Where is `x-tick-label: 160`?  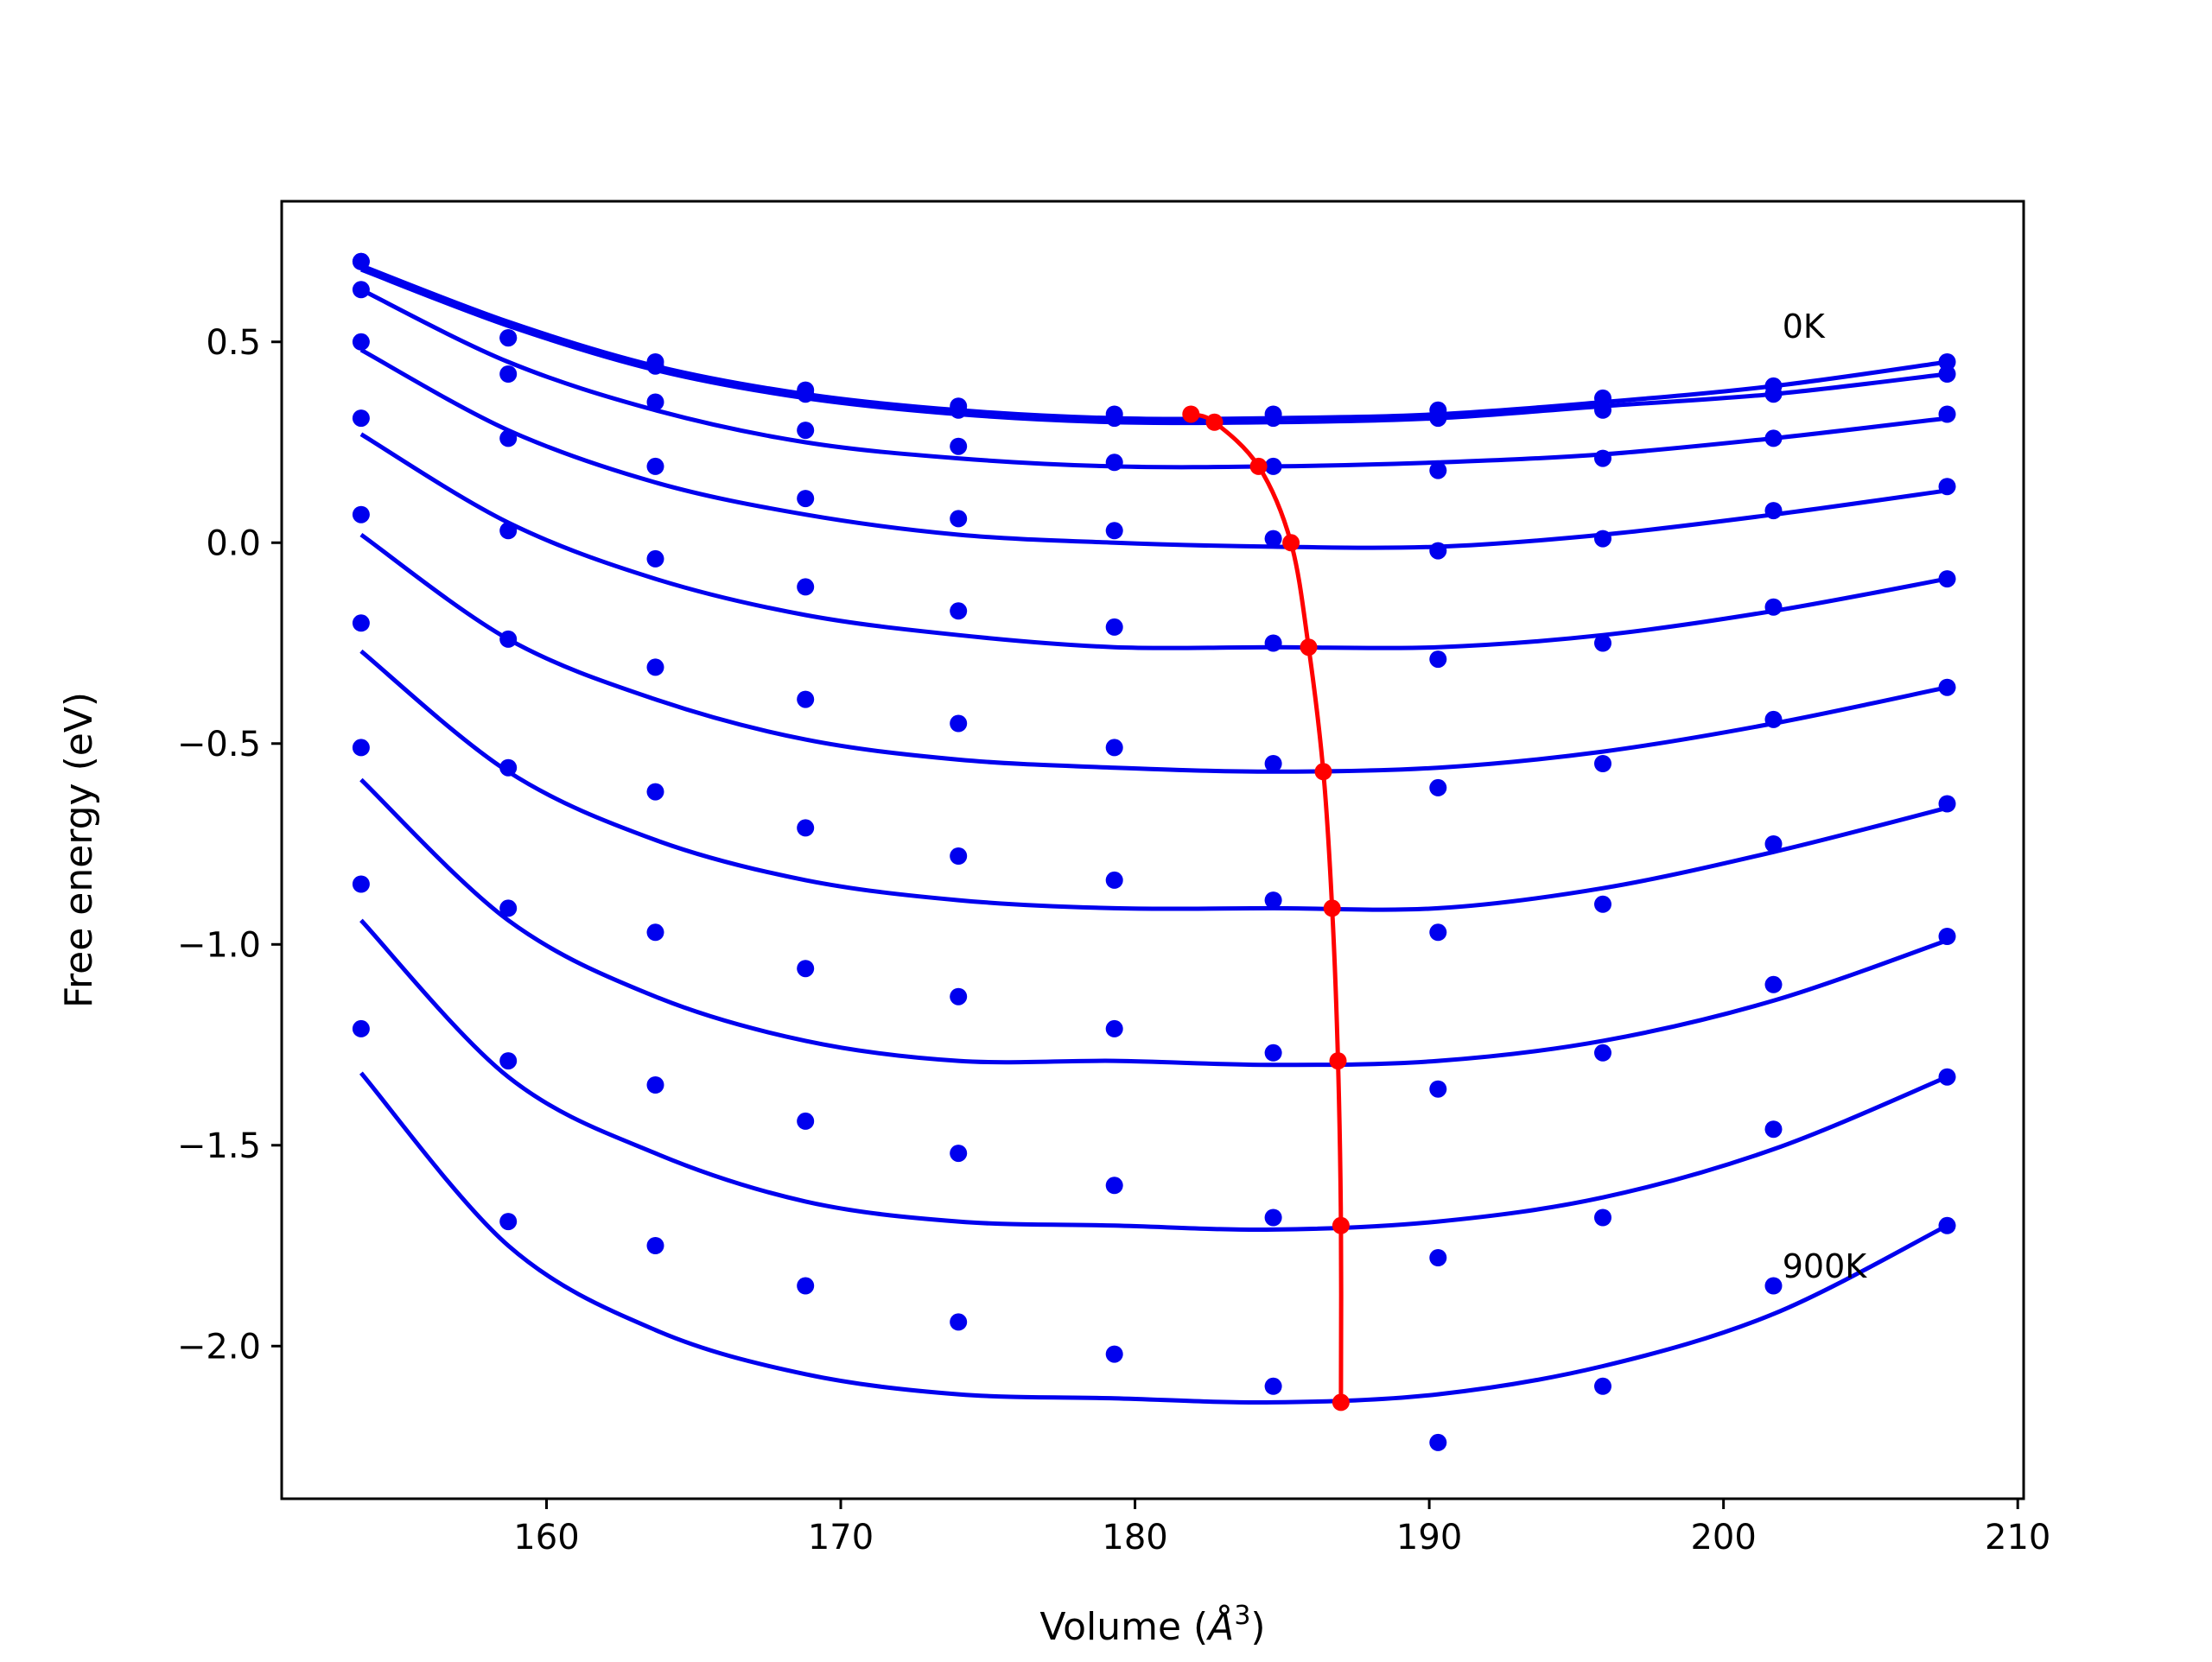
x-tick-label: 160 is located at coordinates (546, 1537).